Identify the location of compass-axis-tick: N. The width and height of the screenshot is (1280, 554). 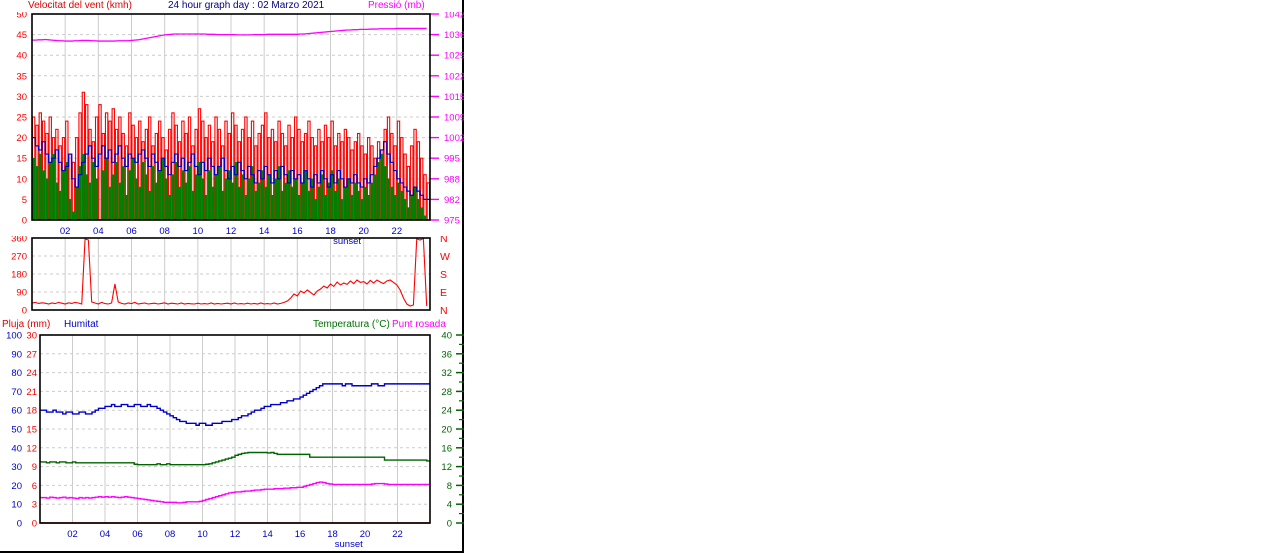
(444, 311).